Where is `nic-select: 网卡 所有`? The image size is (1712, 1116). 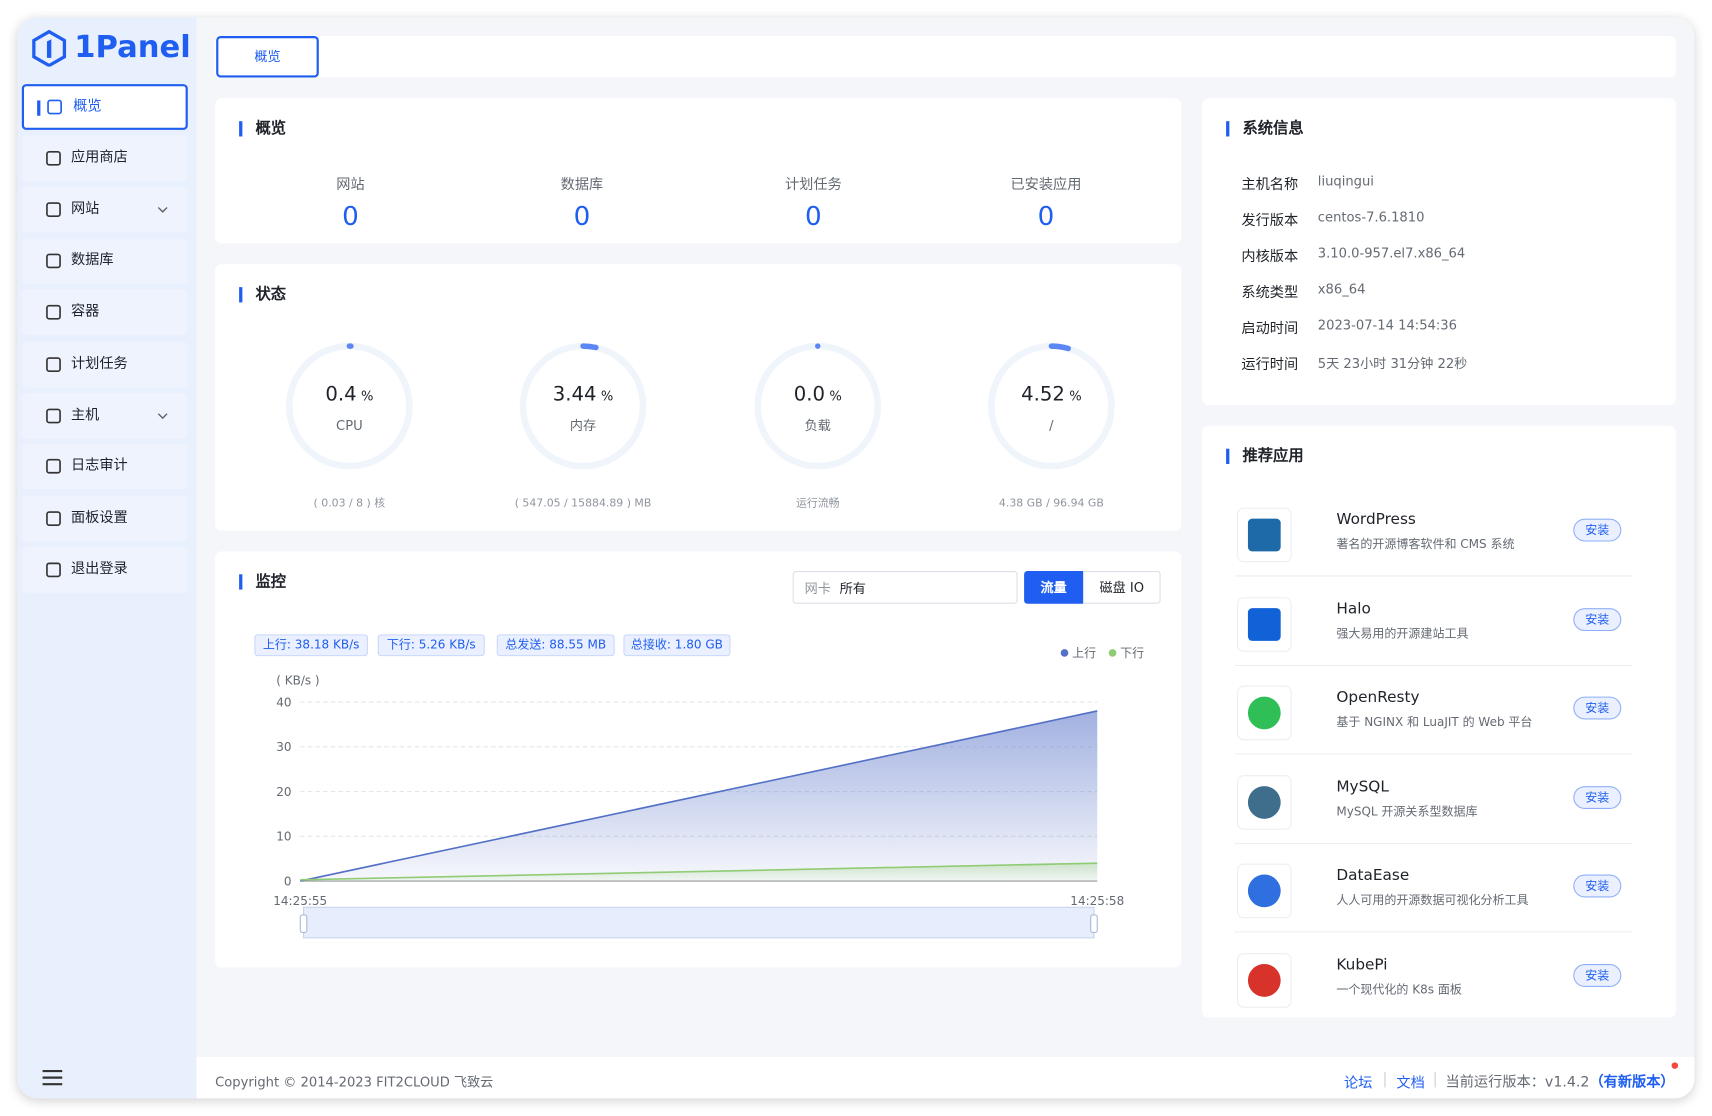 nic-select: 网卡 所有 is located at coordinates (905, 587).